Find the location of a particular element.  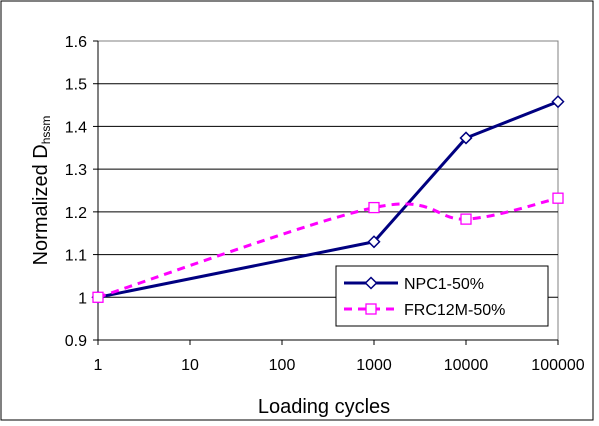

y-tick-label: 1 is located at coordinates (82, 298).